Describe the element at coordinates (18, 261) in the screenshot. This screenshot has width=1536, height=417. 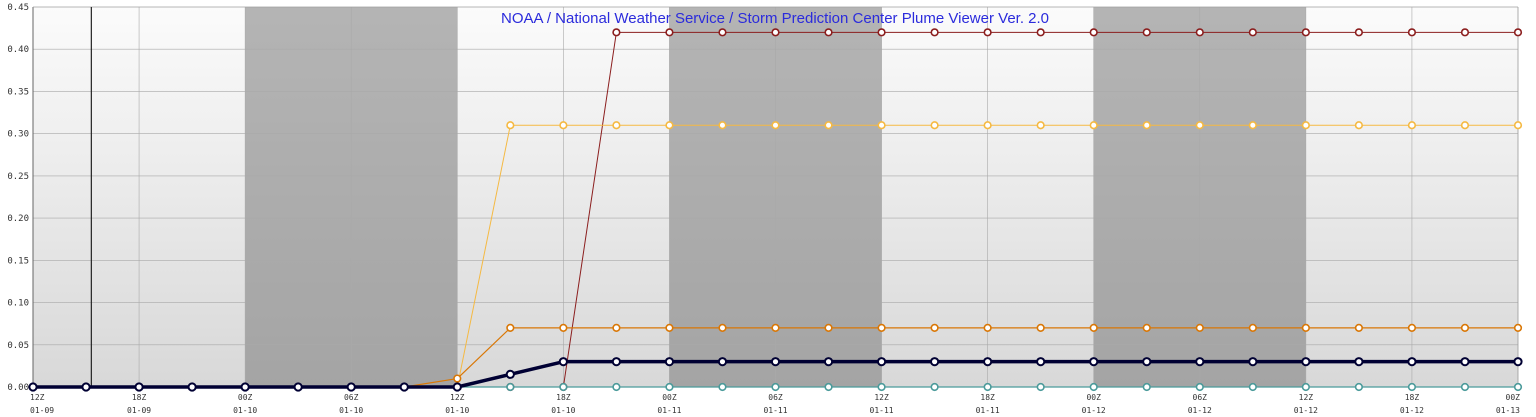
I see `y-tick-label: 0.15` at that location.